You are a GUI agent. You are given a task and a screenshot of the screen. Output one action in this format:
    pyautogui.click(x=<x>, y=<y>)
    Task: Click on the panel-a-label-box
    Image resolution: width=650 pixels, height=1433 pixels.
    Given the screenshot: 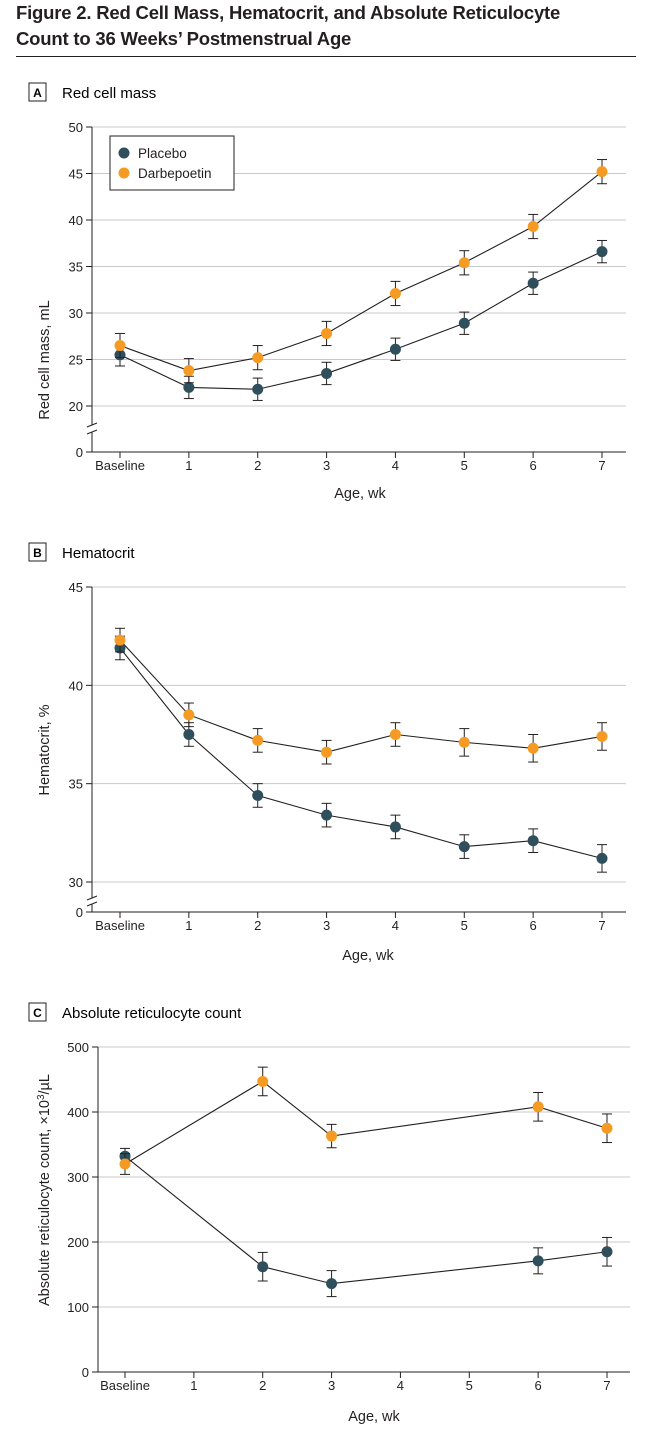 What is the action you would take?
    pyautogui.click(x=37, y=92)
    